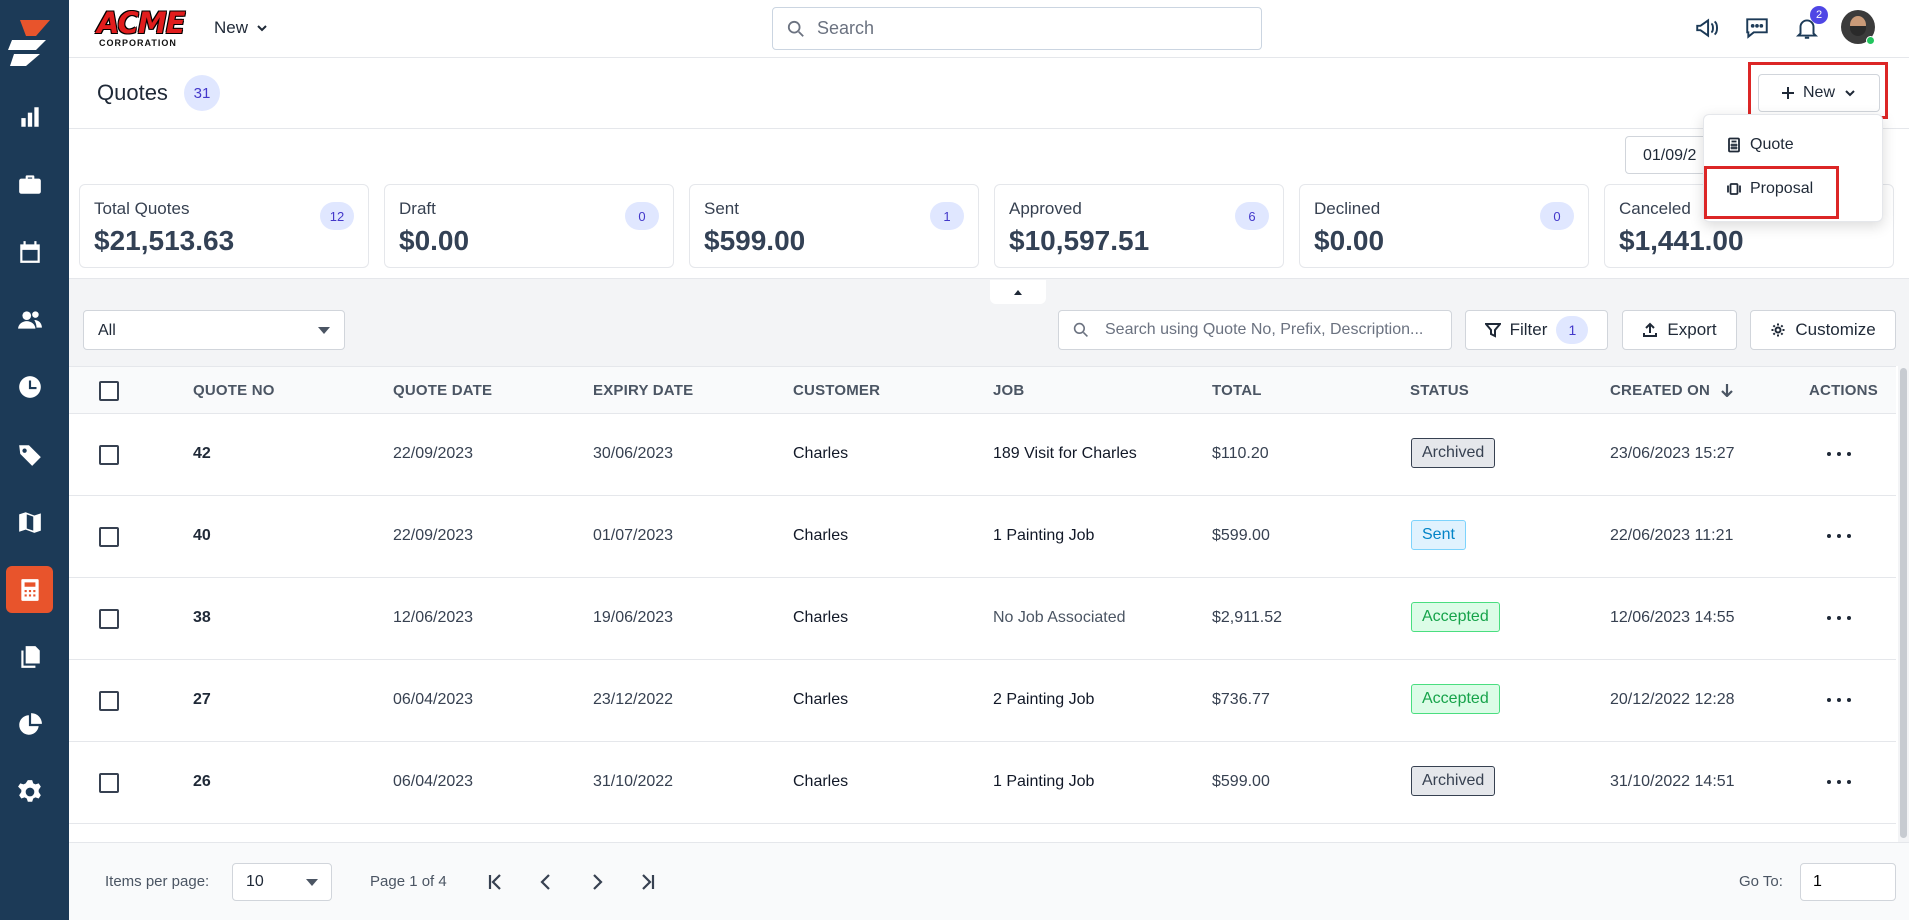 Image resolution: width=1909 pixels, height=920 pixels. I want to click on announcements-button, so click(1707, 28).